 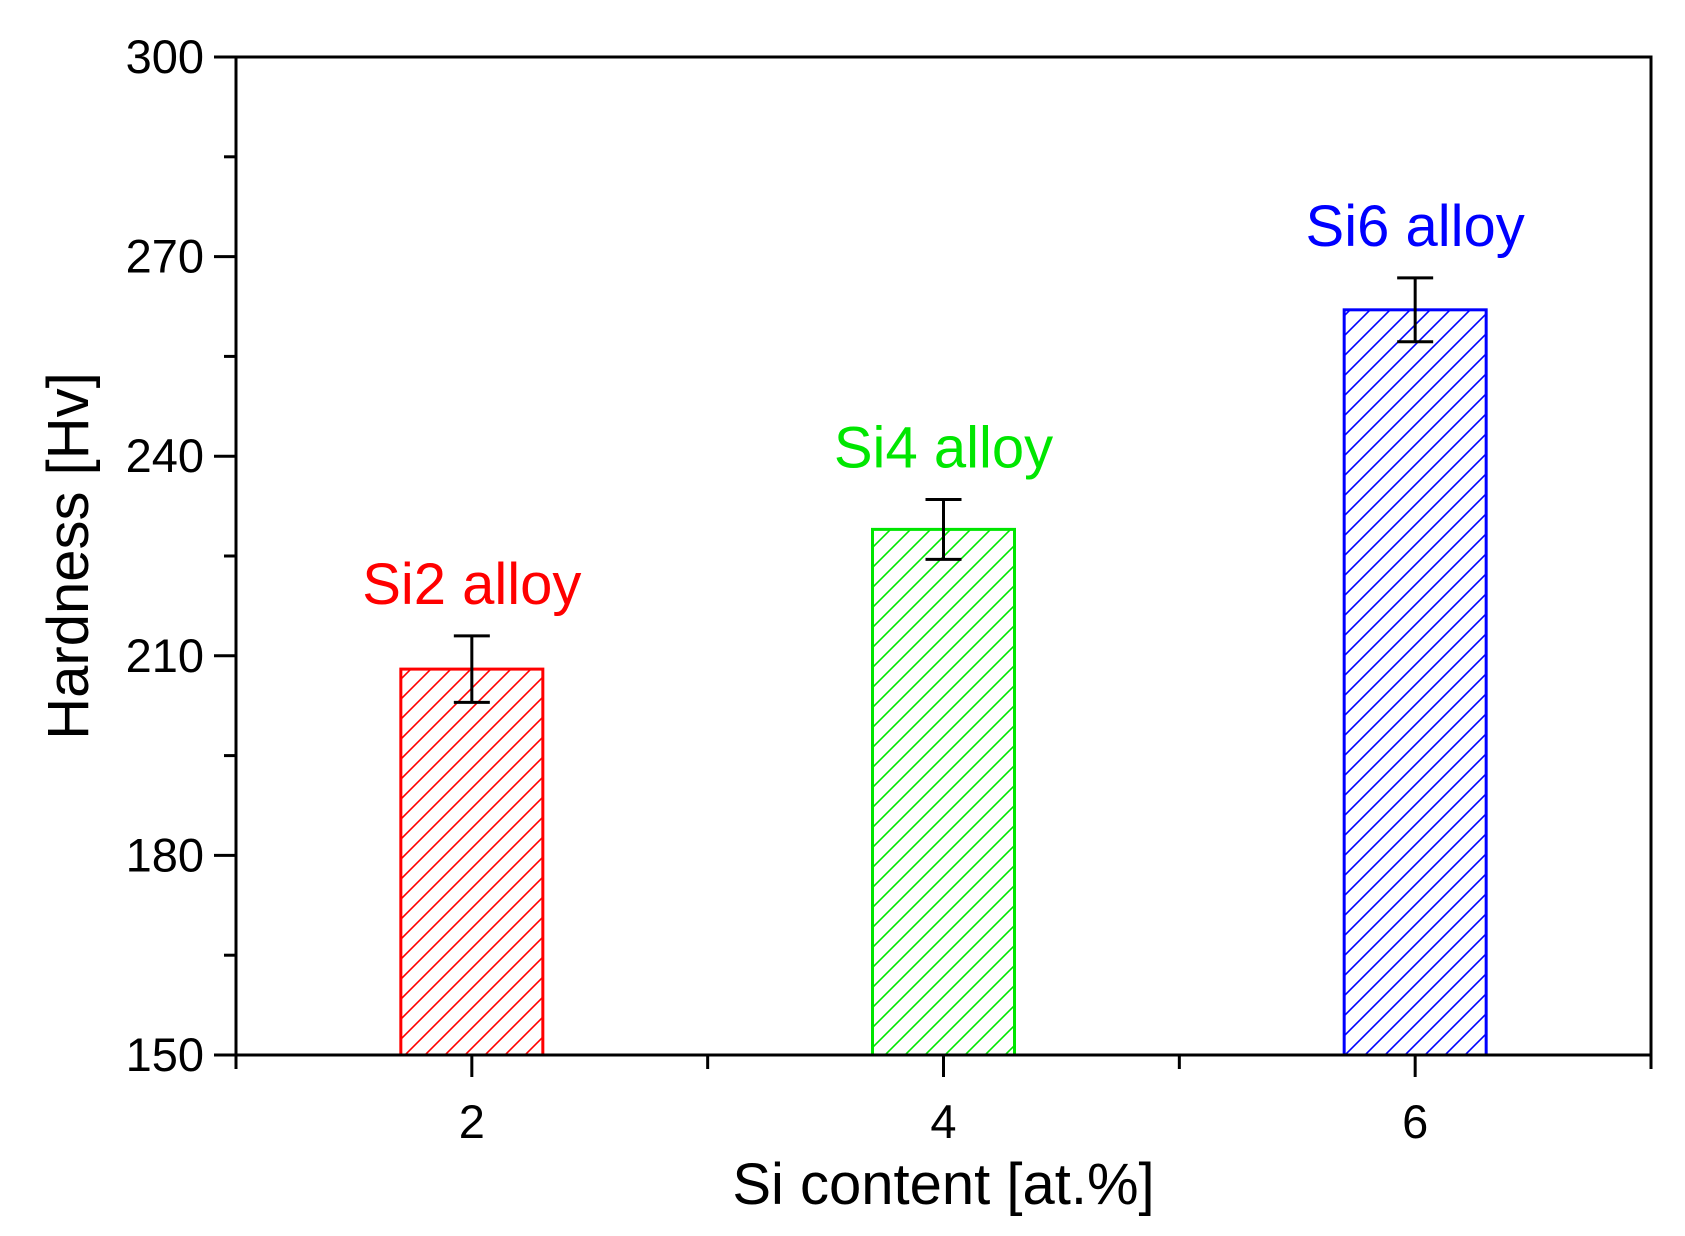 What do you see at coordinates (165, 854) in the screenshot?
I see `y-tick-label: 180` at bounding box center [165, 854].